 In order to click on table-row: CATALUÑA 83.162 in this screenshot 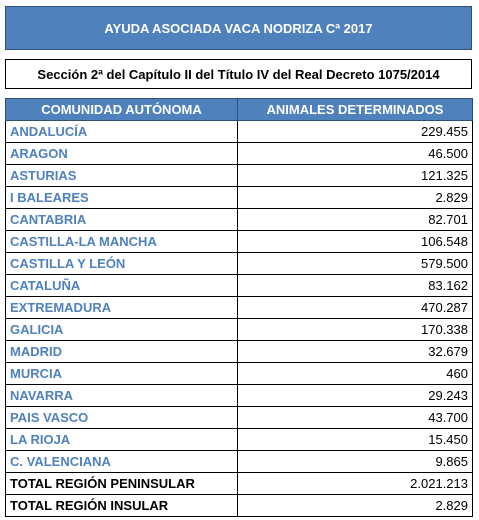, I will do `click(239, 285)`.